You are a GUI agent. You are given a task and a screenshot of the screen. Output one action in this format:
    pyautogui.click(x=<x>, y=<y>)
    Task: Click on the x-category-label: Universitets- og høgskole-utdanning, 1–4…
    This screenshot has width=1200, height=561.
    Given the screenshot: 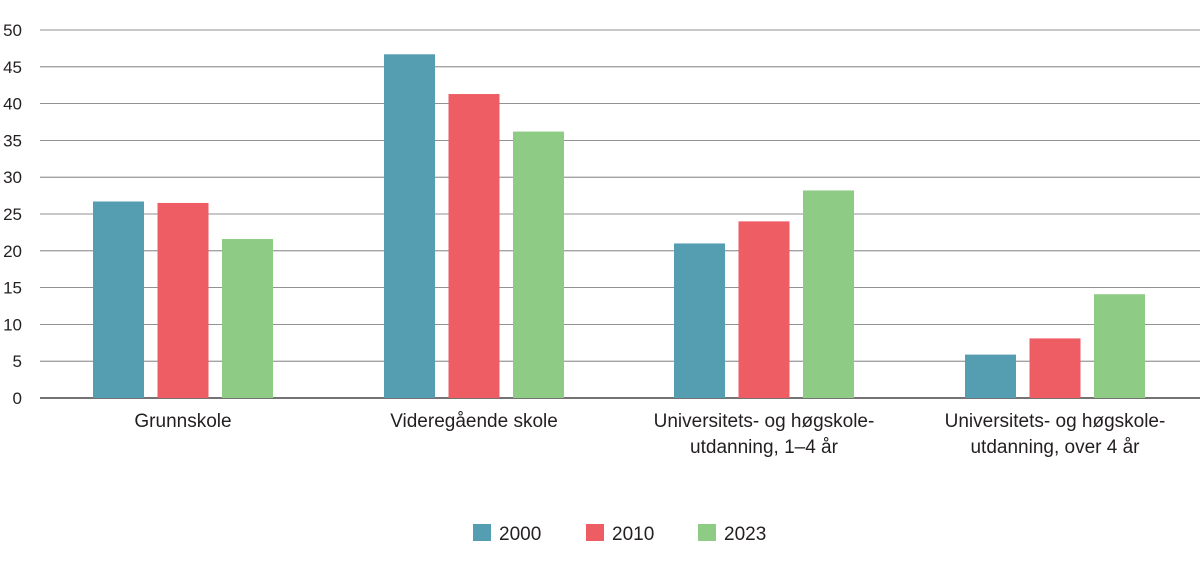 What is the action you would take?
    pyautogui.click(x=764, y=434)
    